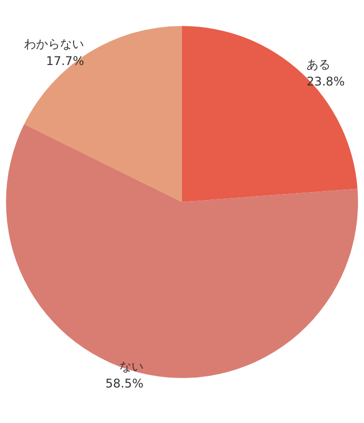 Image resolution: width=364 pixels, height=423 pixels. I want to click on slice-label: わからない, so click(54, 44).